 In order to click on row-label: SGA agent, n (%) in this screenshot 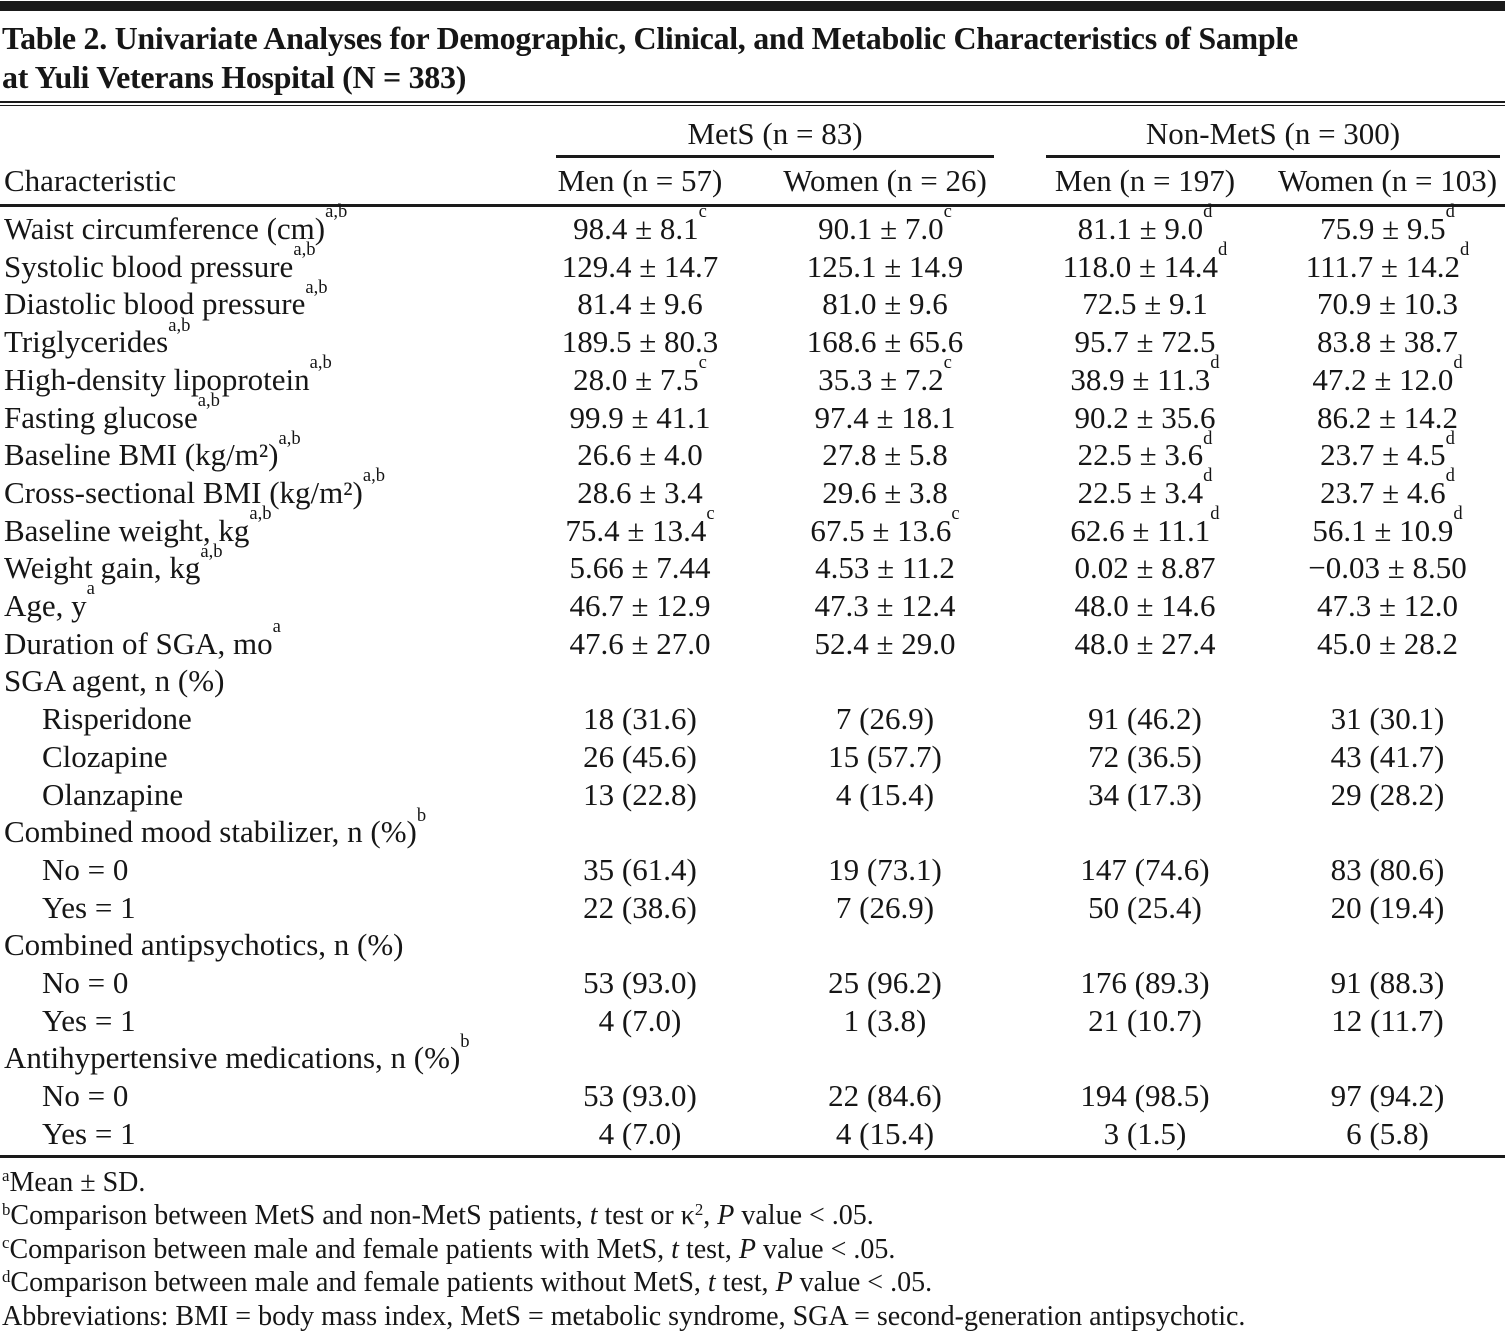, I will do `click(265, 681)`.